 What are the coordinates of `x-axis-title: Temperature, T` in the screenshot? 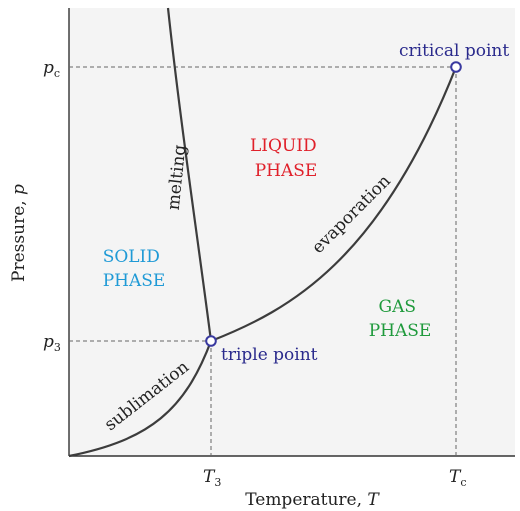 It's located at (312, 500).